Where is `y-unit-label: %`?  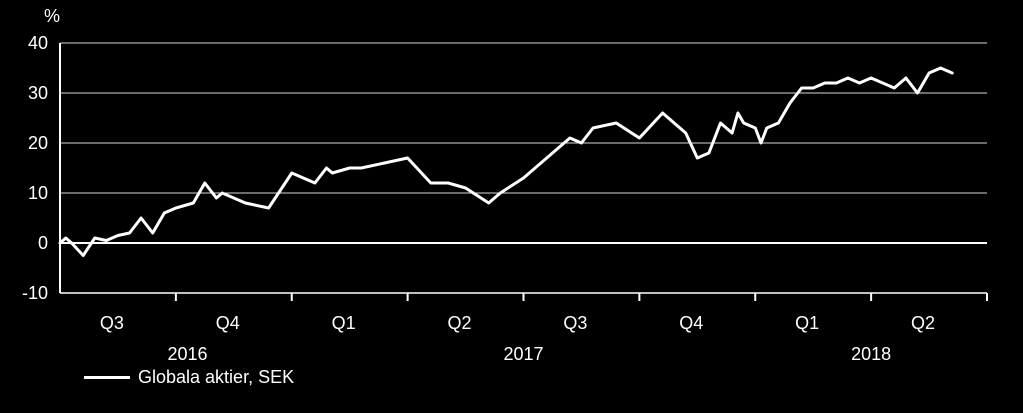 y-unit-label: % is located at coordinates (52, 16).